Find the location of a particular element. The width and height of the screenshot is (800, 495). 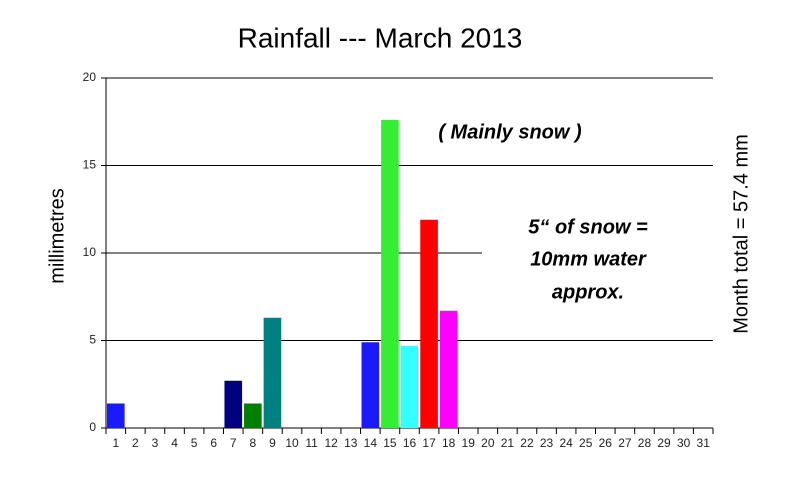

x-tick-label: 11 is located at coordinates (311, 443).